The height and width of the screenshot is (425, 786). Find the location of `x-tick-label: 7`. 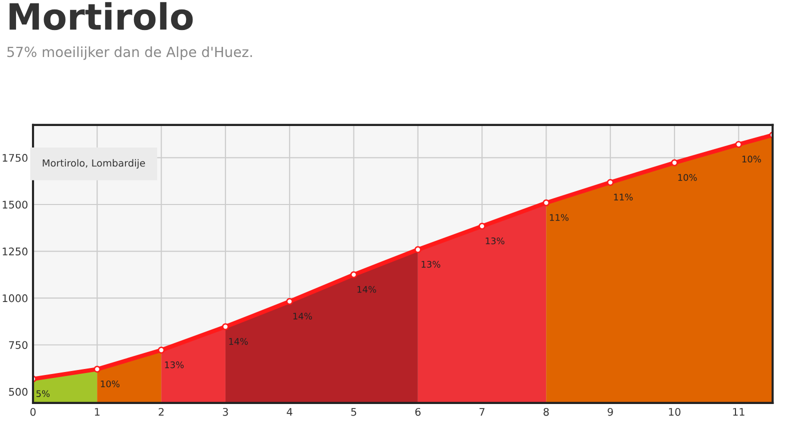

x-tick-label: 7 is located at coordinates (482, 412).